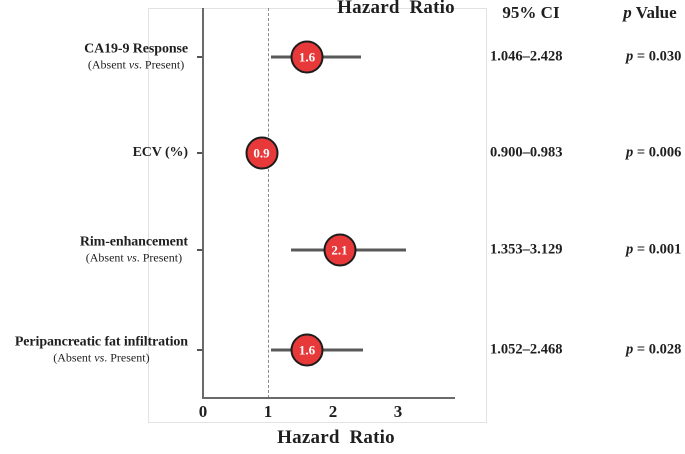 The image size is (685, 454). What do you see at coordinates (136, 49) in the screenshot?
I see `row-label: CA19-9 Response` at bounding box center [136, 49].